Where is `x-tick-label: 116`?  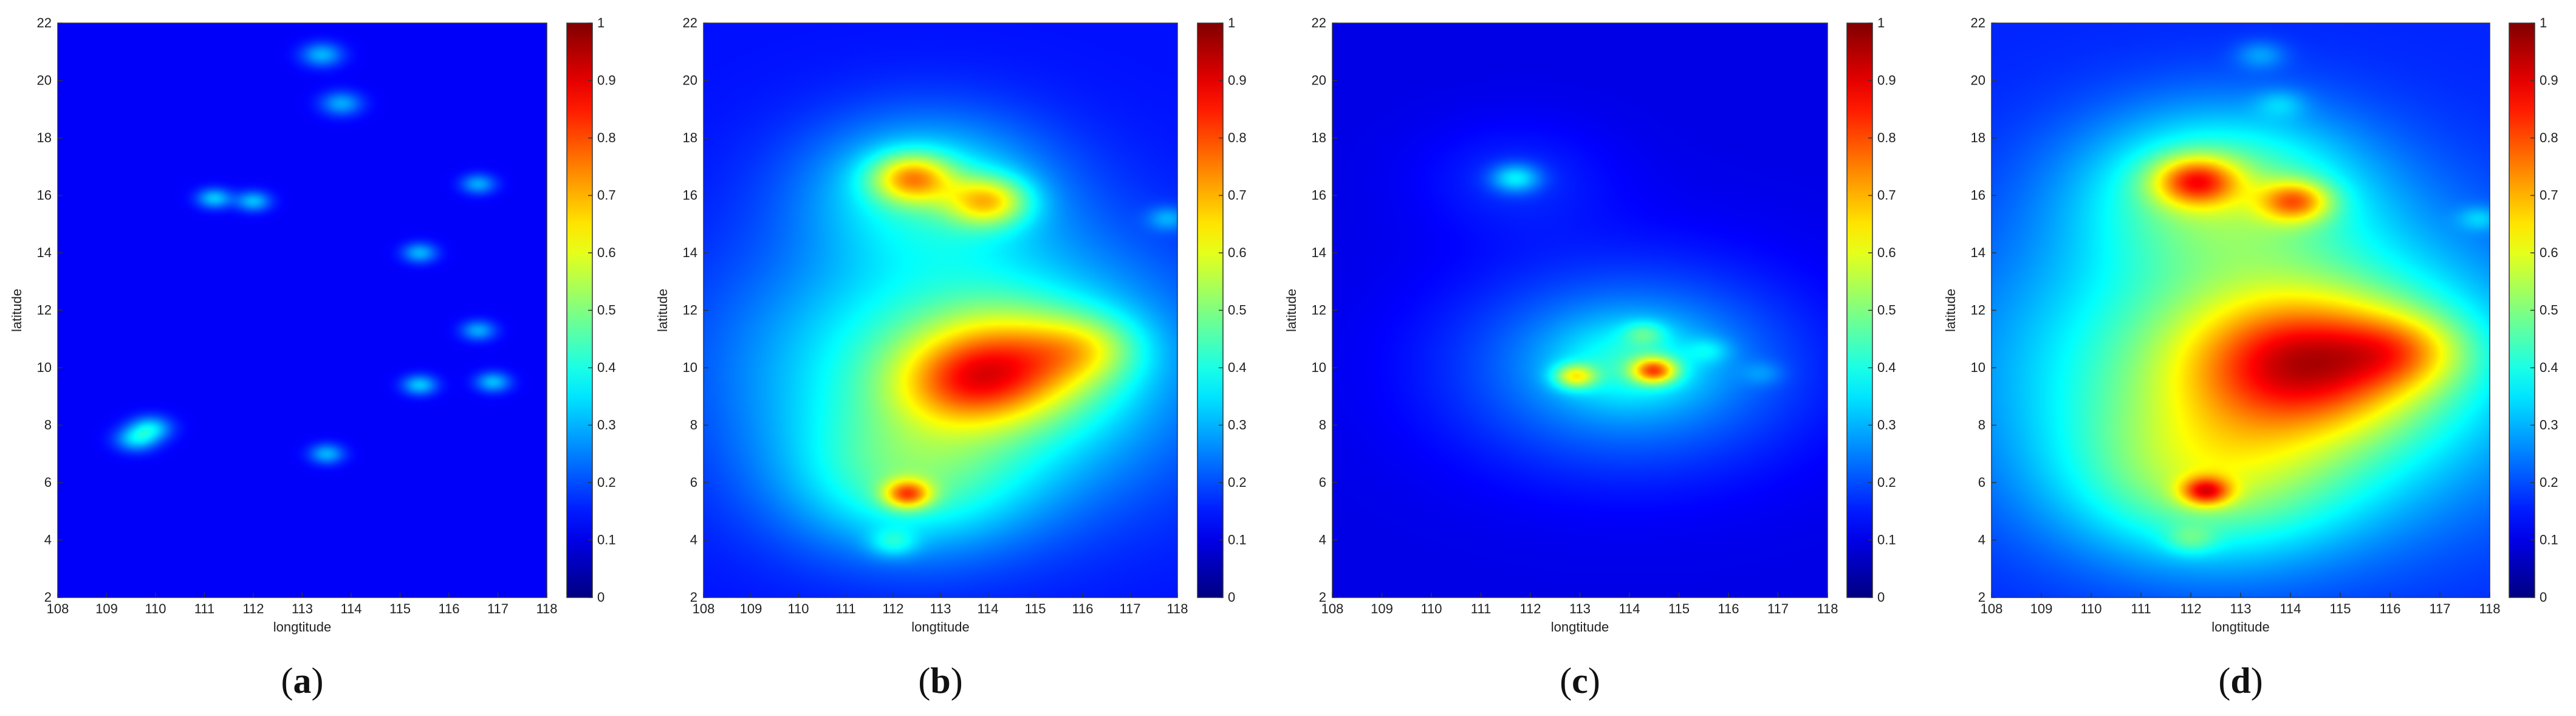
x-tick-label: 116 is located at coordinates (1728, 608).